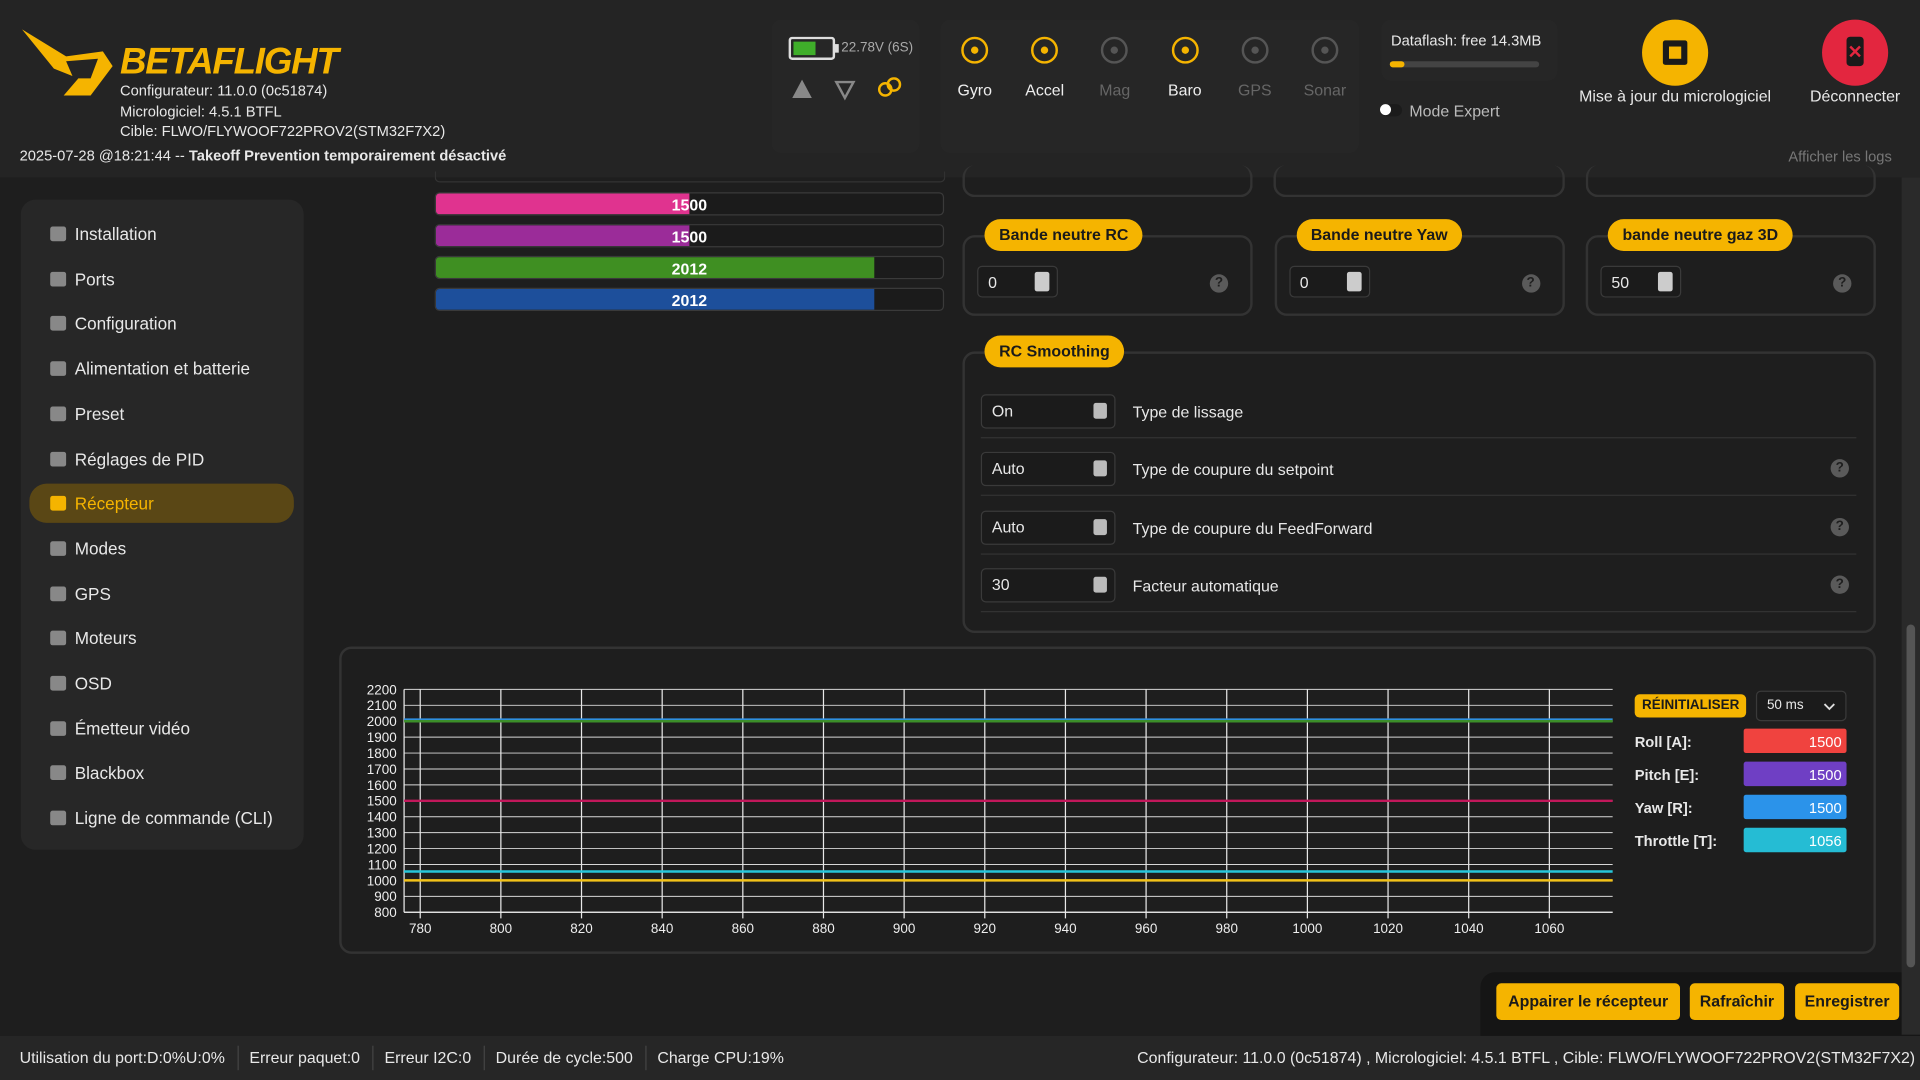 Image resolution: width=1920 pixels, height=1080 pixels. What do you see at coordinates (382, 689) in the screenshot?
I see `y-tick-label: 2200` at bounding box center [382, 689].